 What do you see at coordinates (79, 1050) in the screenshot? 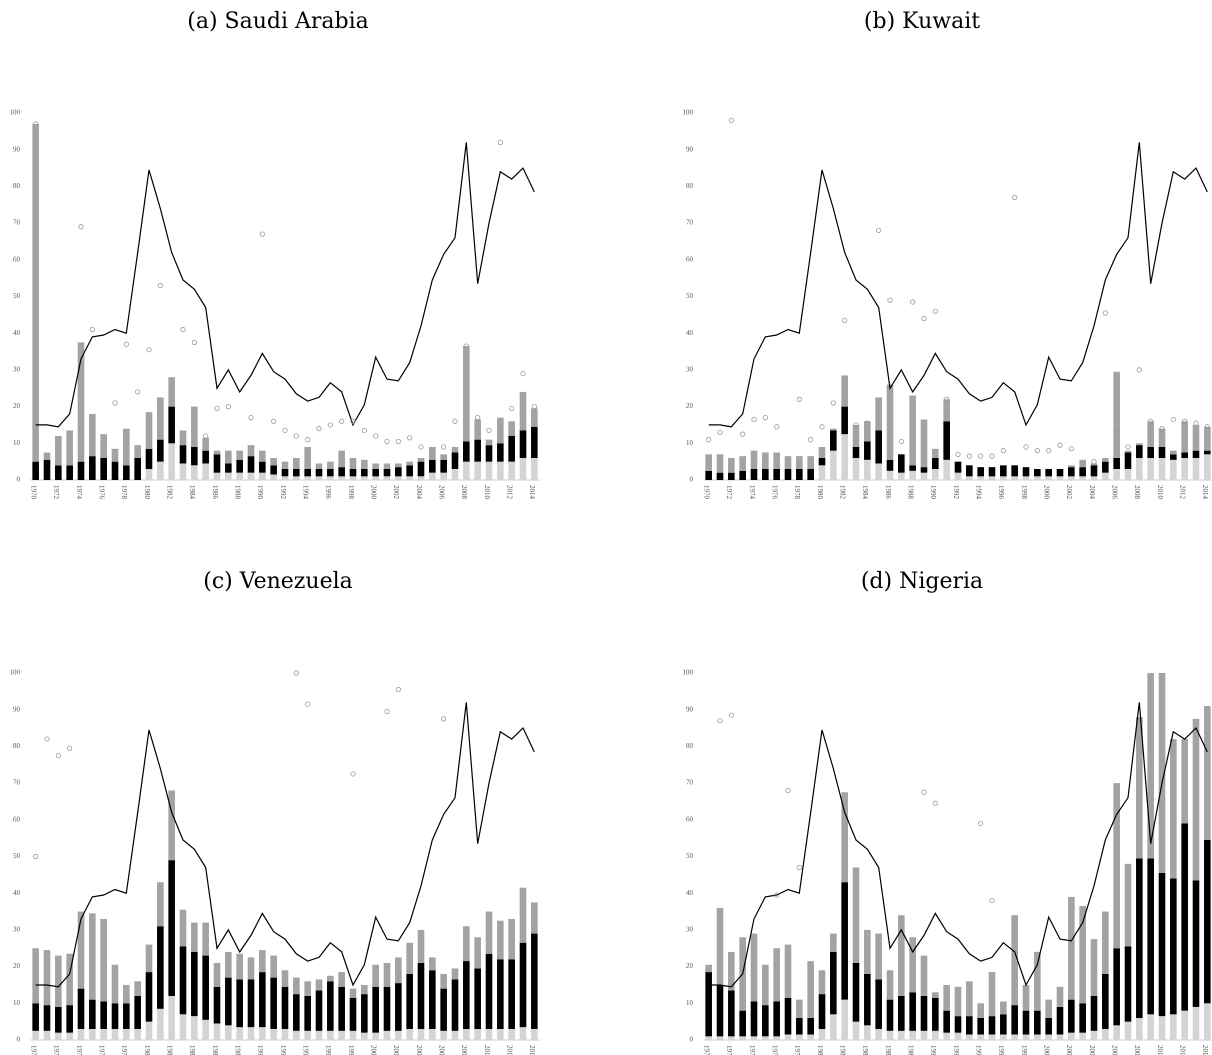
I see `x-tick-label: 1974` at bounding box center [79, 1050].